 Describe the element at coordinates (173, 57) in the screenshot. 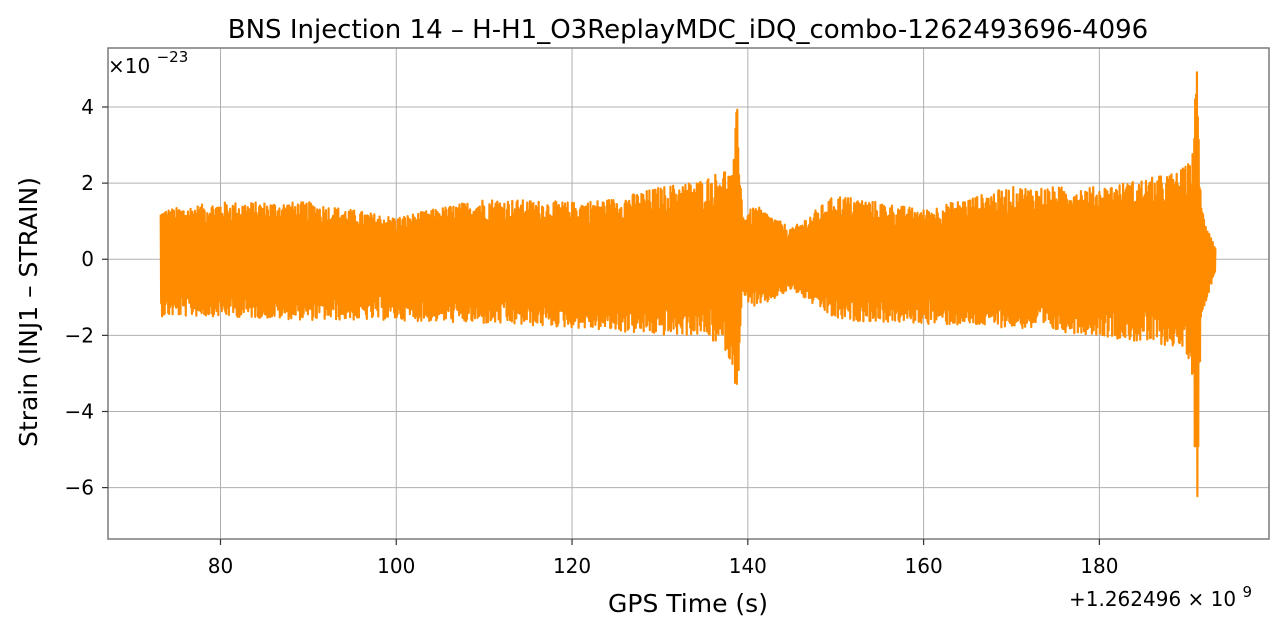

I see `y-multiplier-exponent: −23` at that location.